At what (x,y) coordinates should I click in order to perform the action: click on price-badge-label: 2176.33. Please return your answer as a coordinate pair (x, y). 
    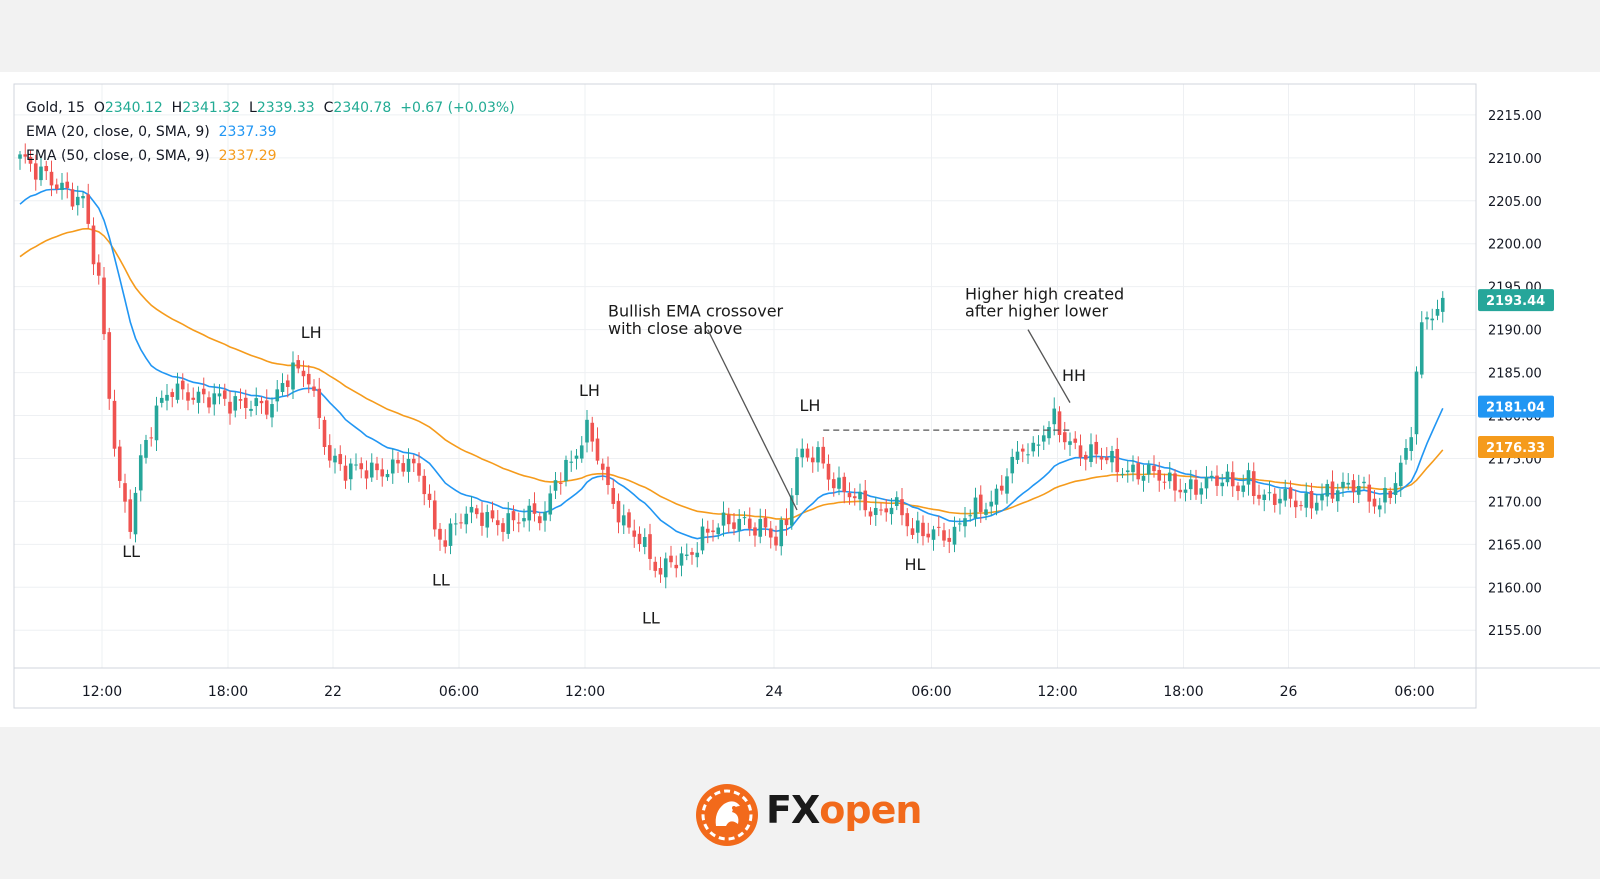
    Looking at the image, I should click on (1515, 448).